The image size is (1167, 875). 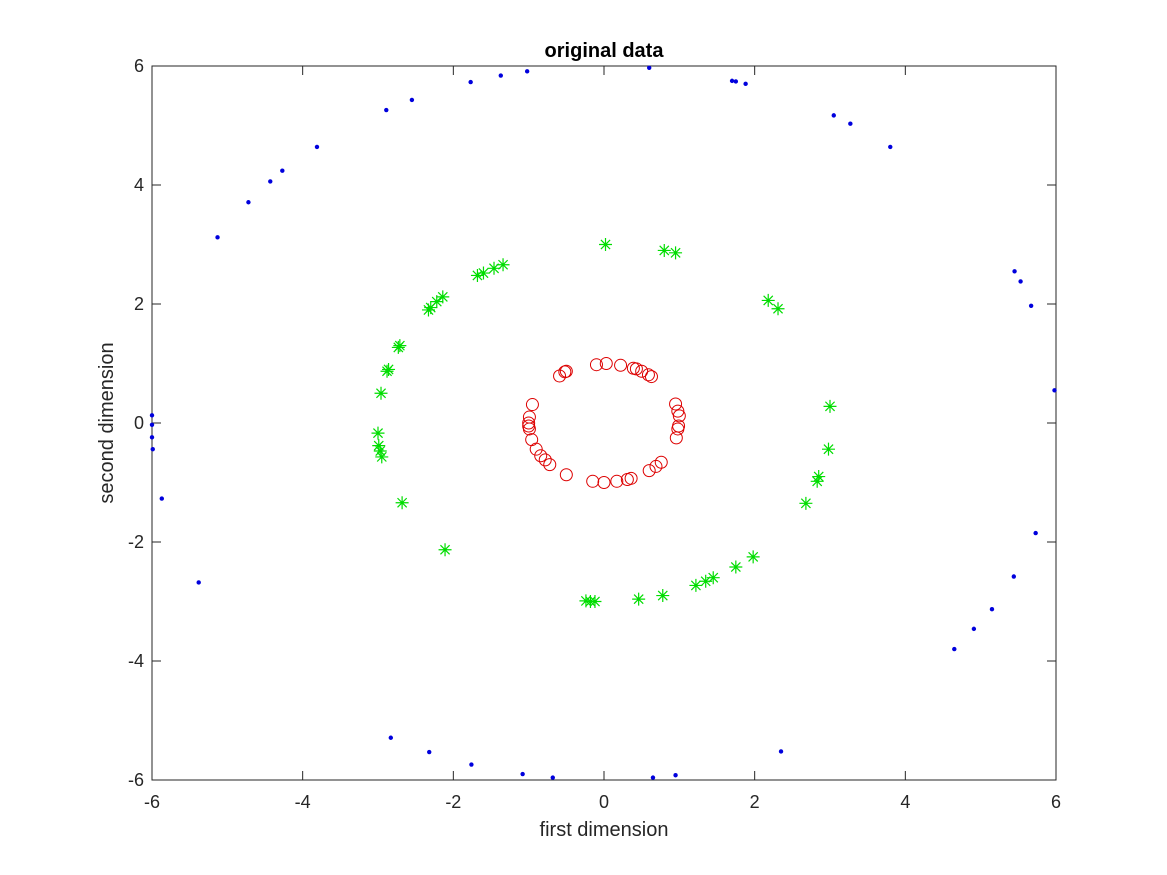 What do you see at coordinates (139, 304) in the screenshot?
I see `y-tick-label: 2` at bounding box center [139, 304].